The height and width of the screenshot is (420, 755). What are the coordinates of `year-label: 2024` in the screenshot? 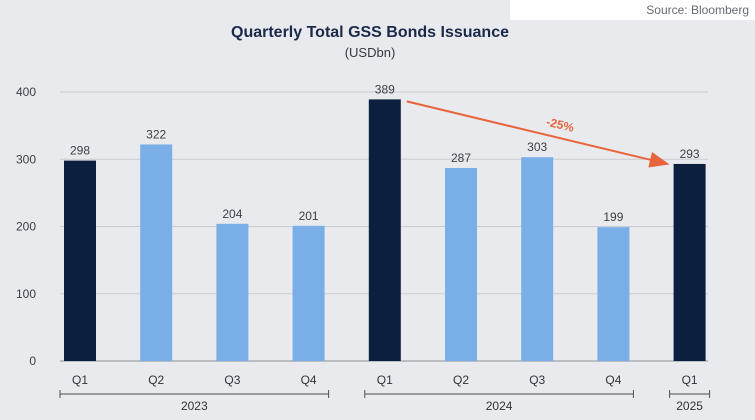 It's located at (499, 406).